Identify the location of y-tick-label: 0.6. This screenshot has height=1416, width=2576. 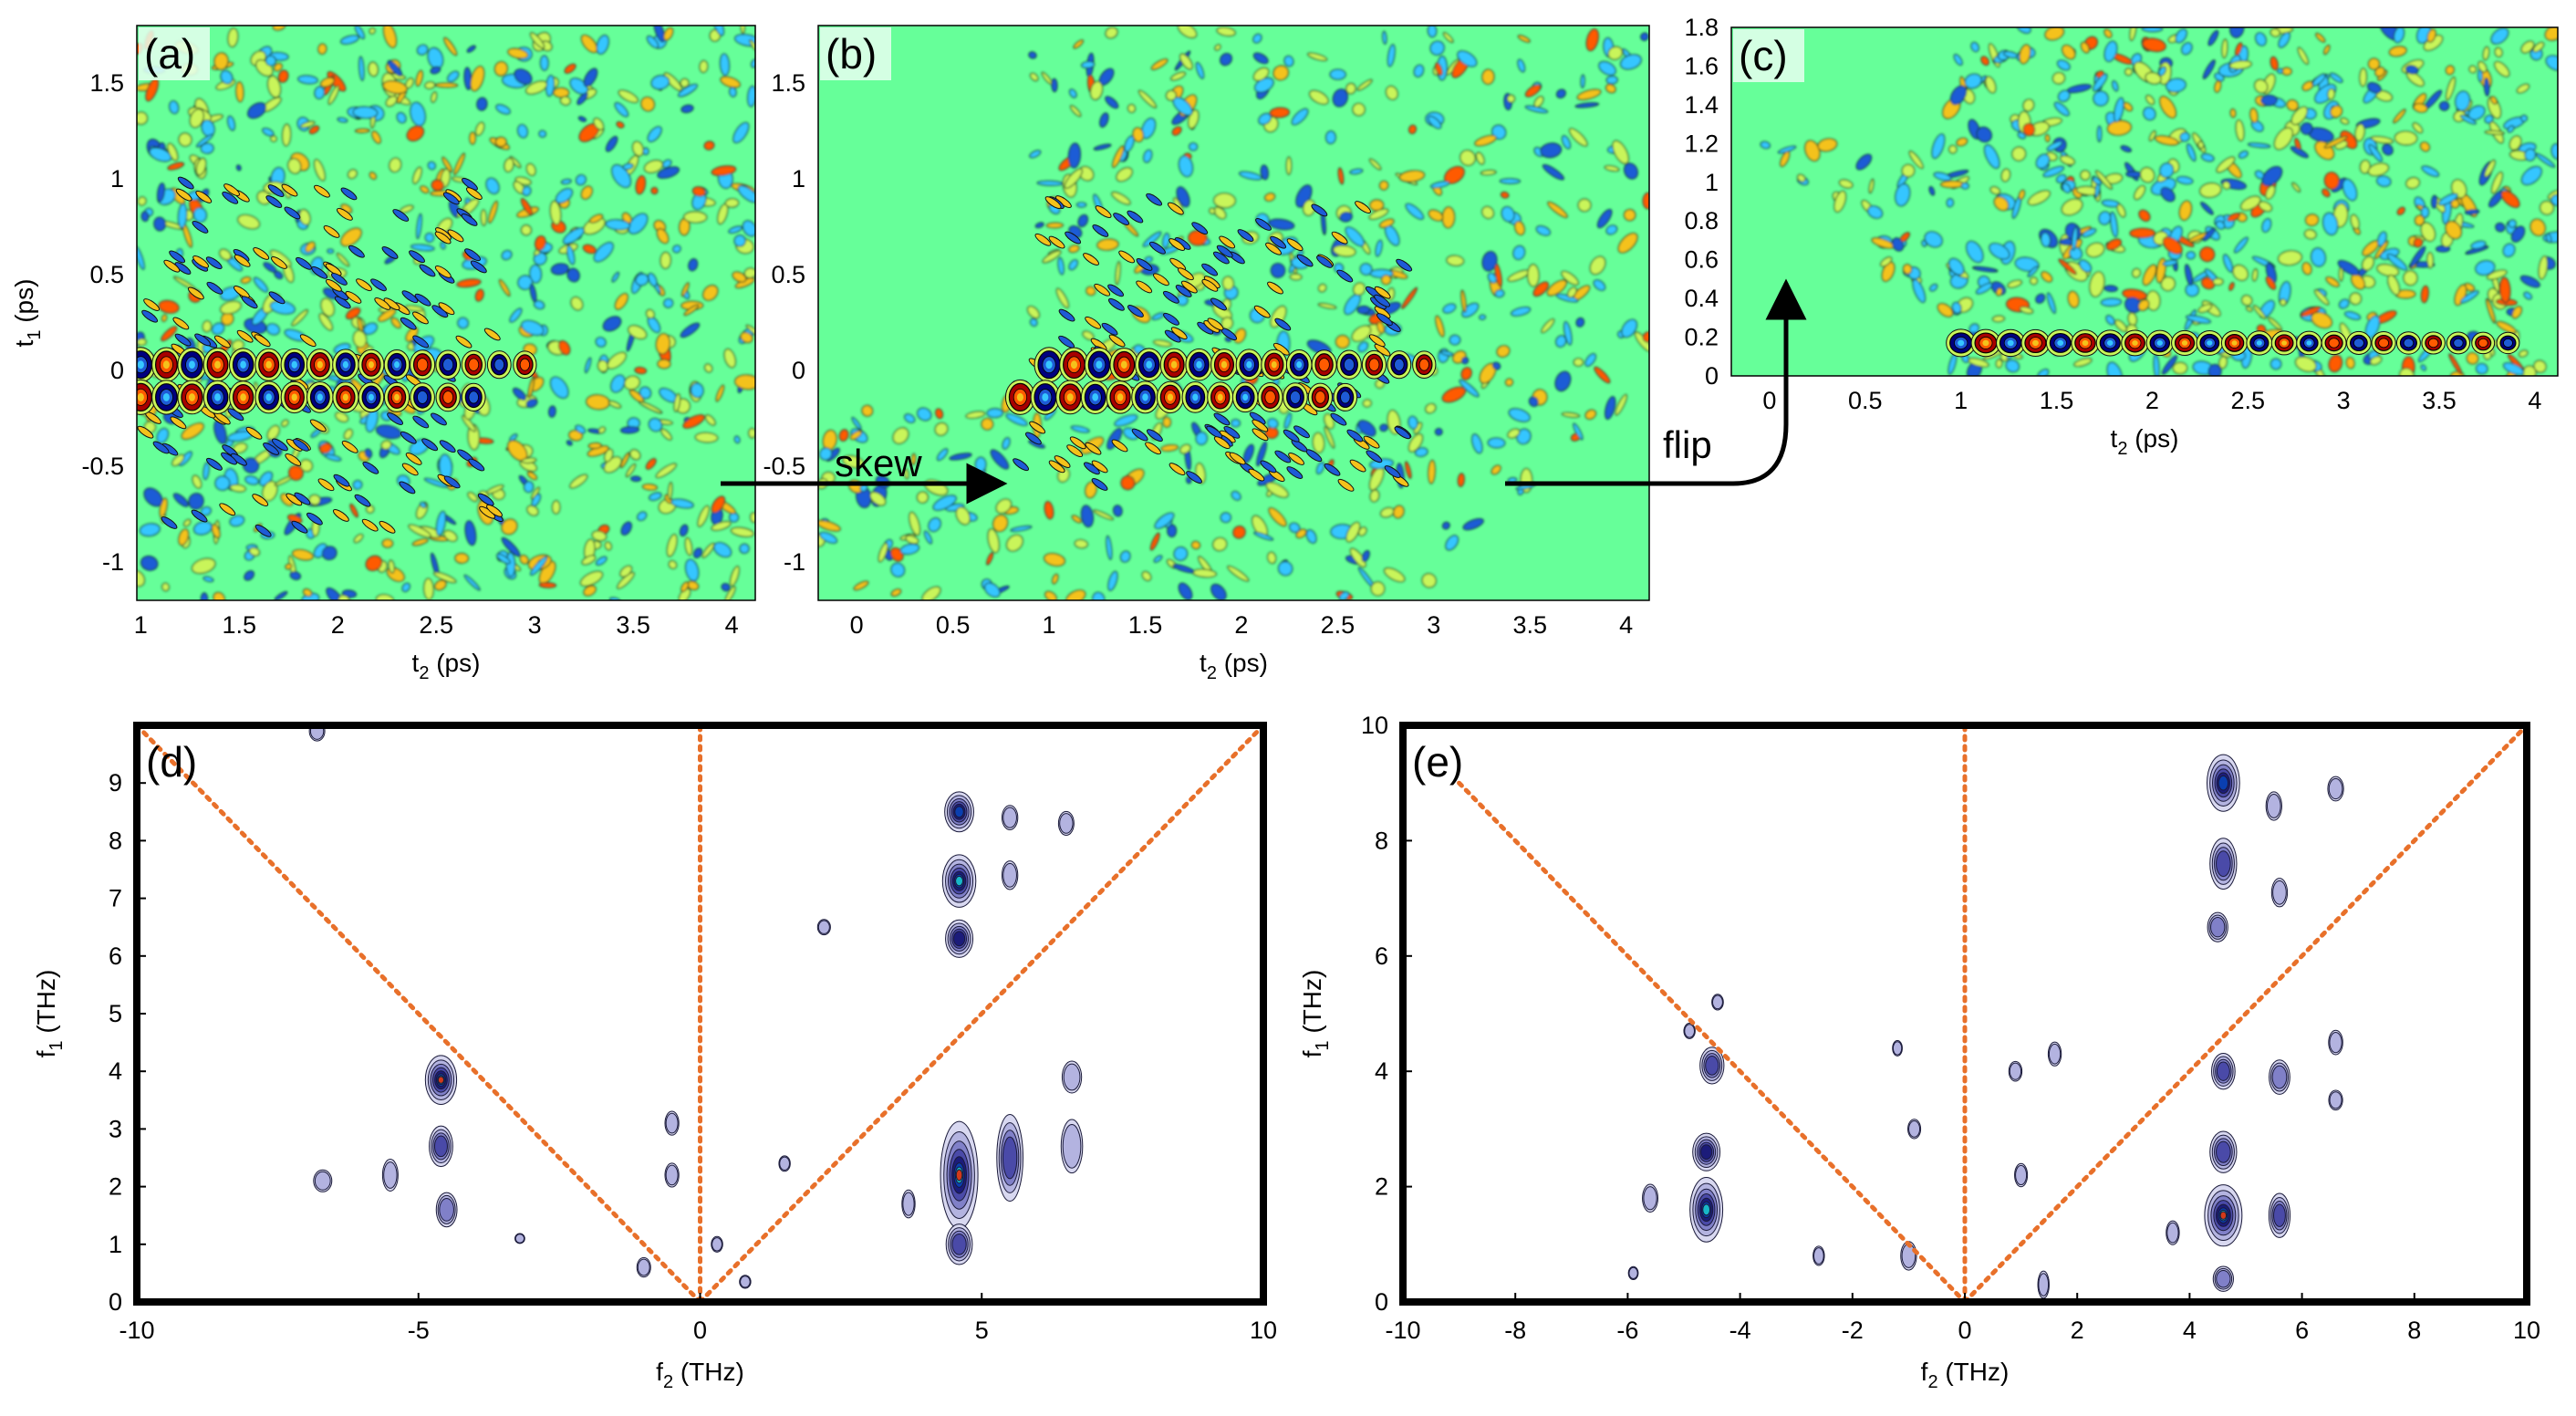
(1701, 260).